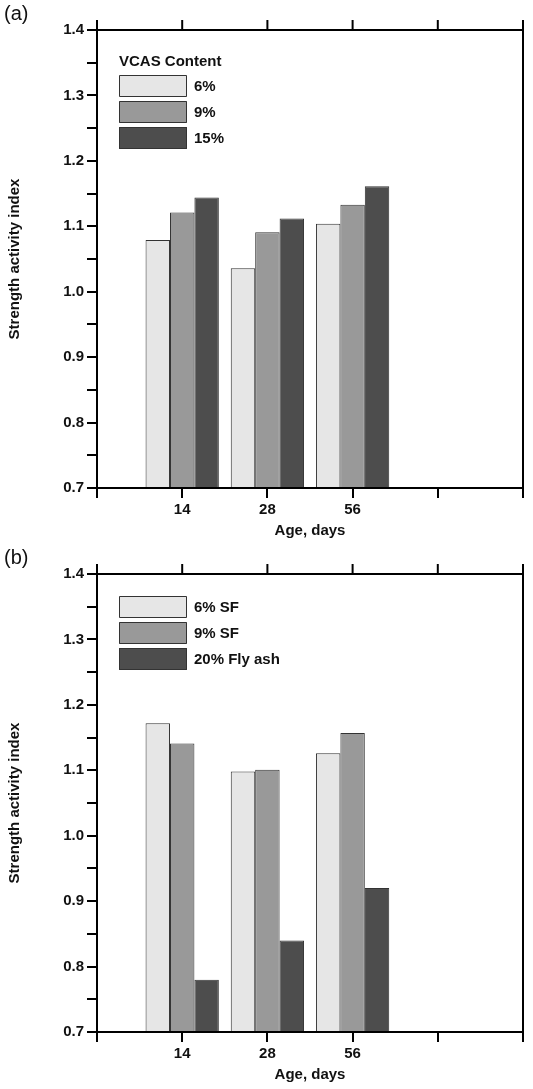 This screenshot has height=1089, width=533. What do you see at coordinates (209, 138) in the screenshot?
I see `legend-label: 15%` at bounding box center [209, 138].